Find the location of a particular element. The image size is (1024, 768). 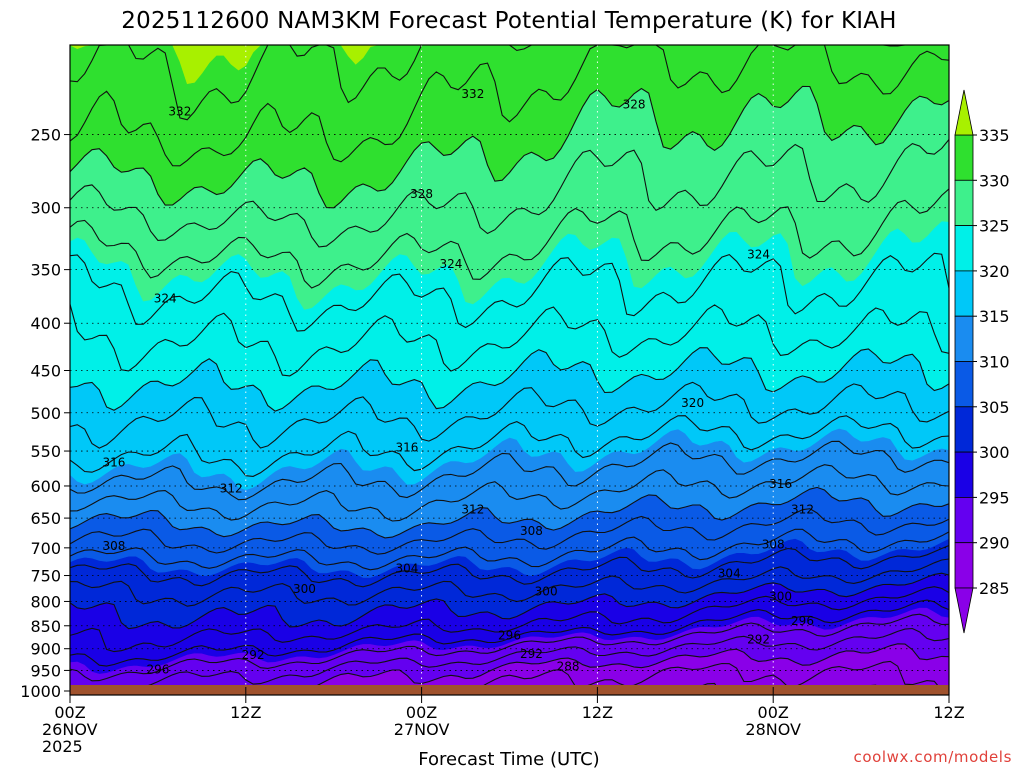

y-tick-label: 400 is located at coordinates (45, 323).